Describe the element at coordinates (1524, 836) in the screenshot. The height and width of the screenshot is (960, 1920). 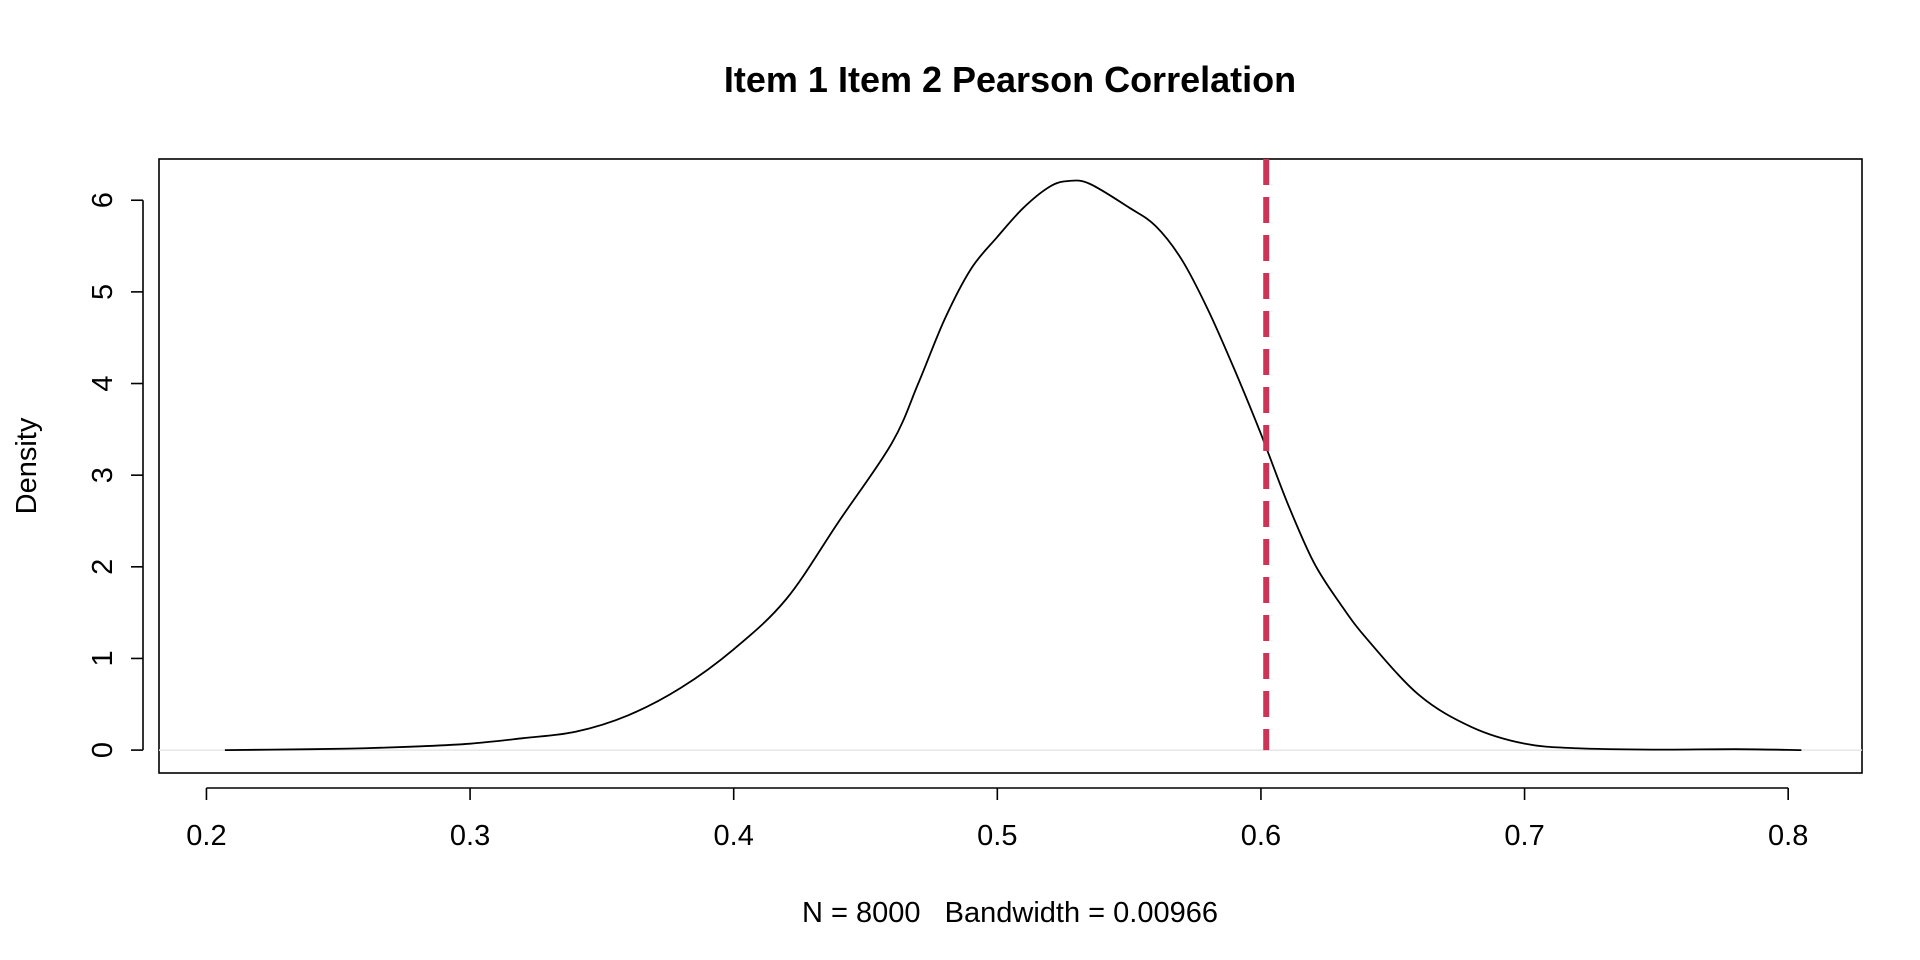
I see `x-tick-label: 0.7` at that location.